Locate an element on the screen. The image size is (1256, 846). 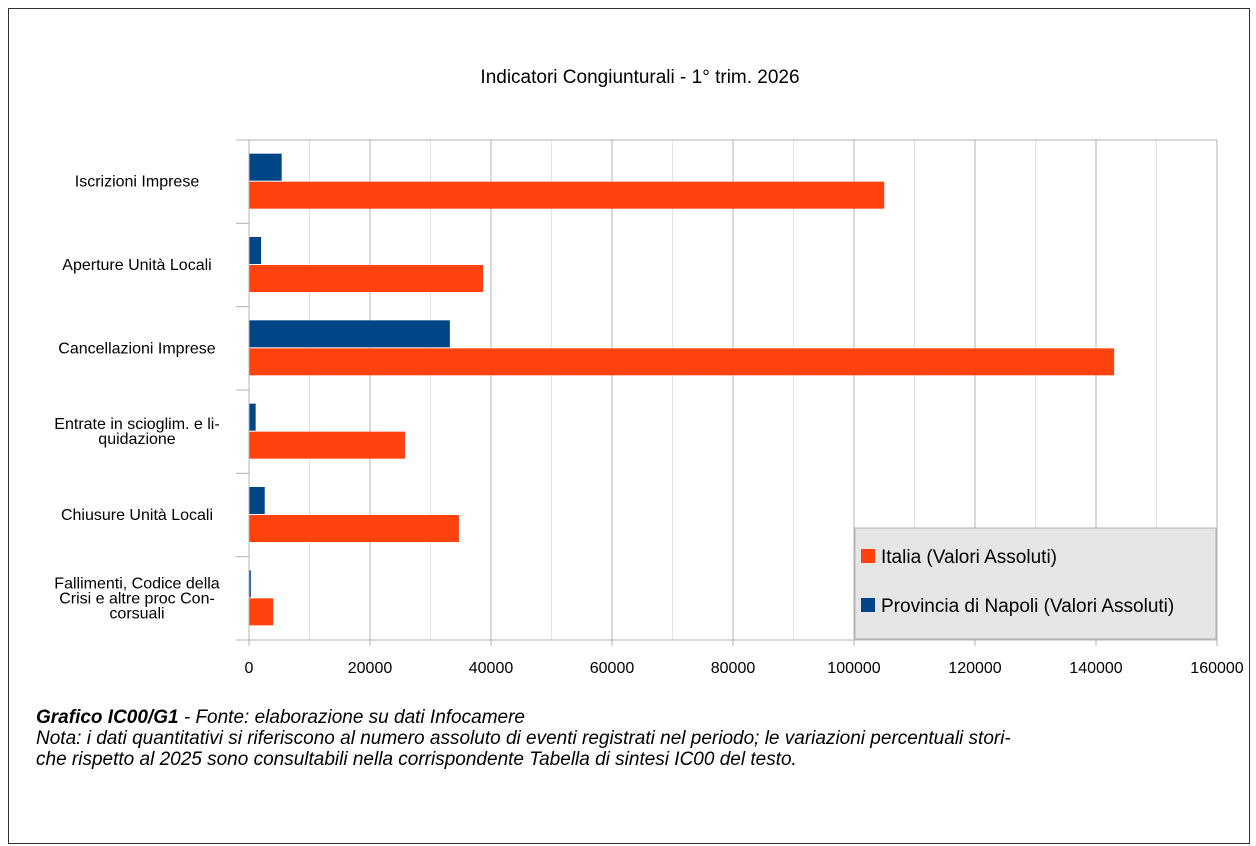
category-label: Entrate in scioglim. e li-quidazione is located at coordinates (136, 432).